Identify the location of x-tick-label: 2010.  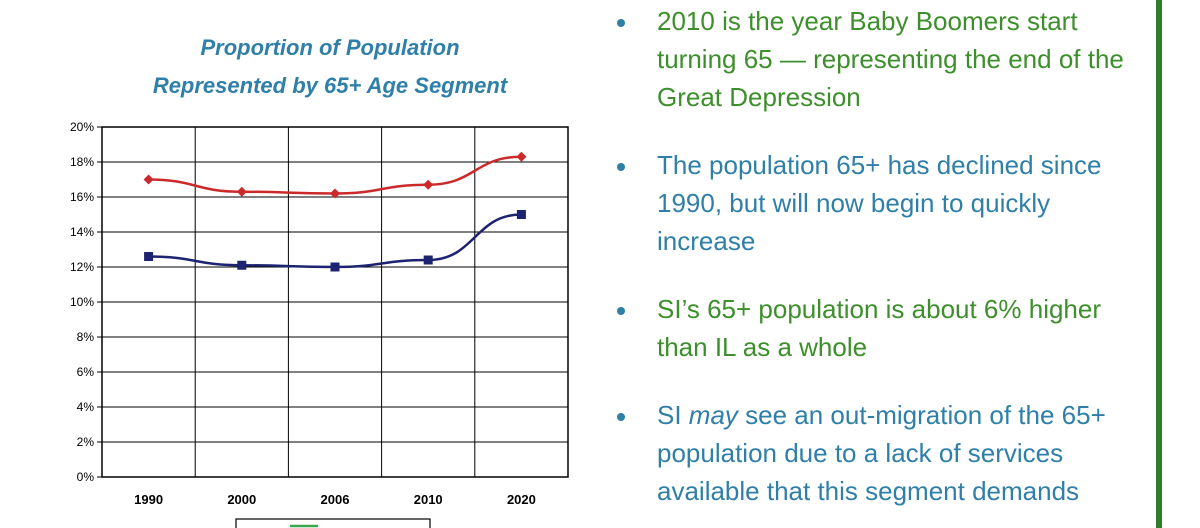
(428, 499).